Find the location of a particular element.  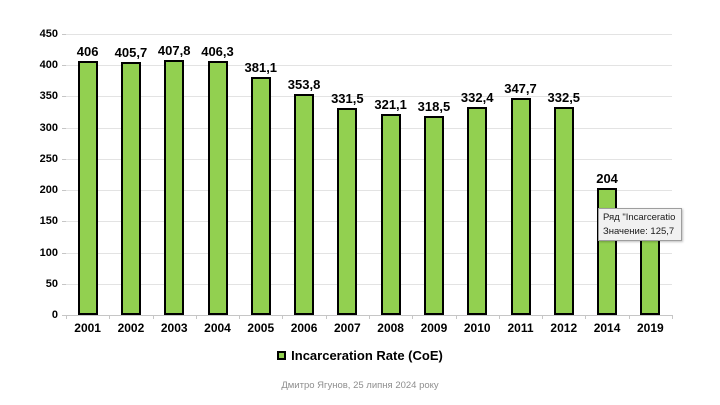

bar-value-label: 321,1 is located at coordinates (390, 105).